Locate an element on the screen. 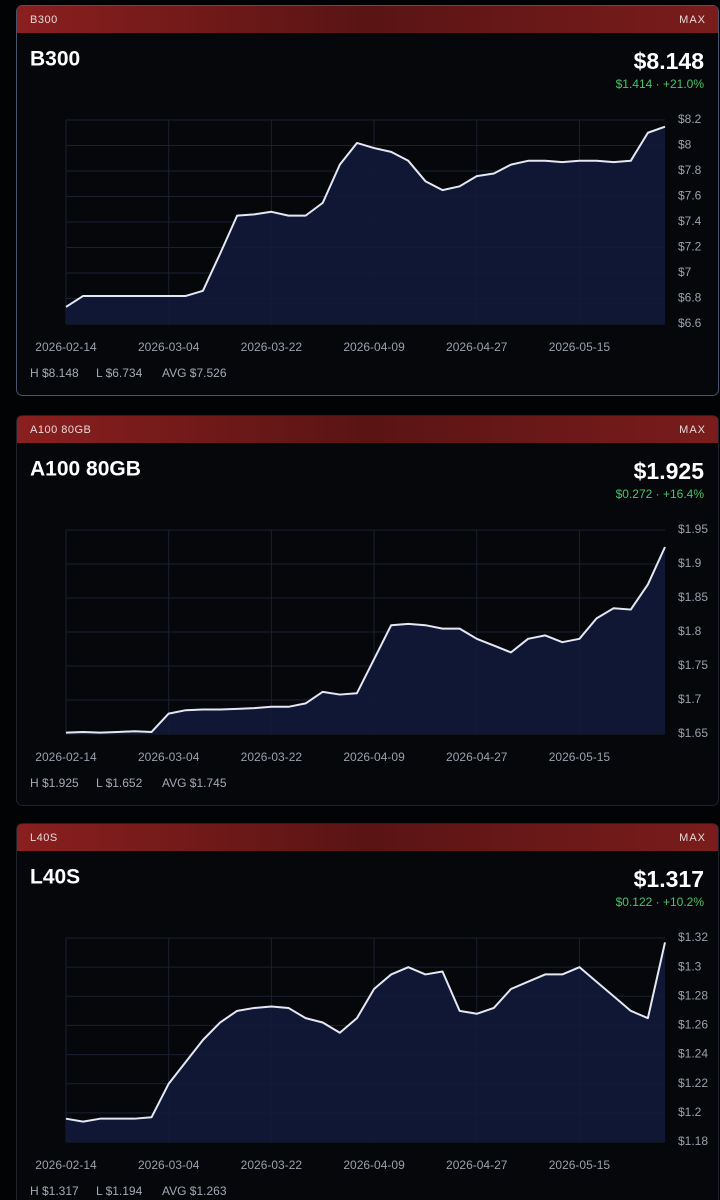 This screenshot has width=720, height=1200. card-title: B300 is located at coordinates (55, 59).